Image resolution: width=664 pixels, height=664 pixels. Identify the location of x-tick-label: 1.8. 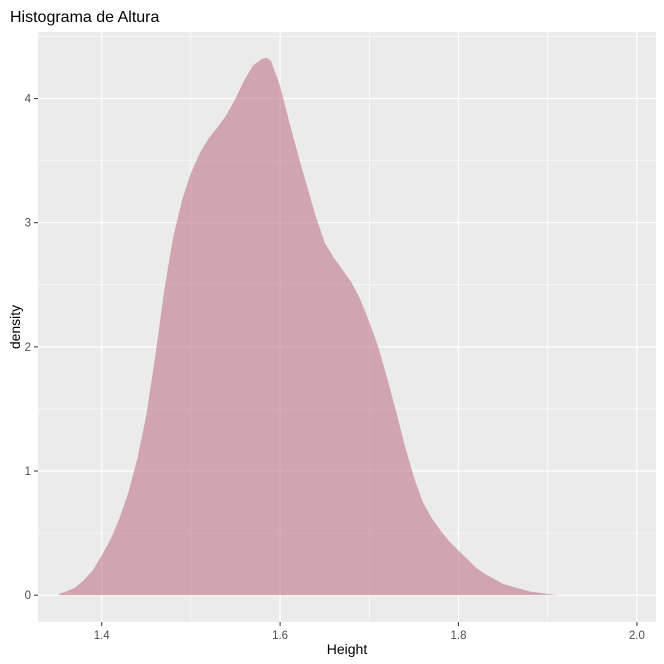
(459, 636).